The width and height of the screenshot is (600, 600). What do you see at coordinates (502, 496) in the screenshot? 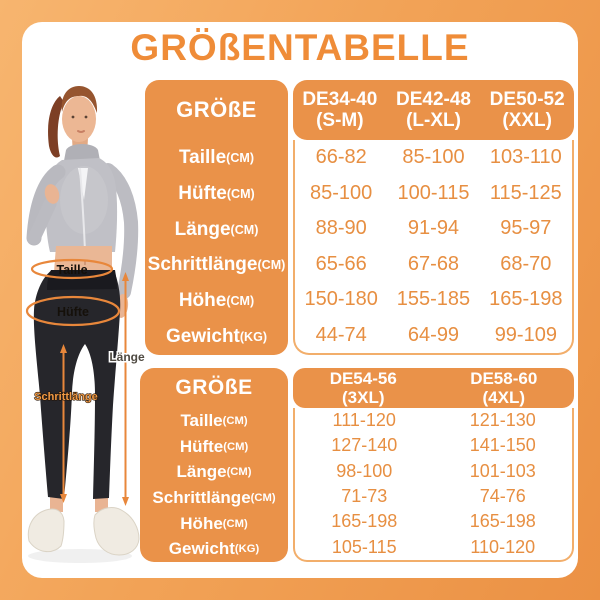
I see `size-value-cell: 74-76` at bounding box center [502, 496].